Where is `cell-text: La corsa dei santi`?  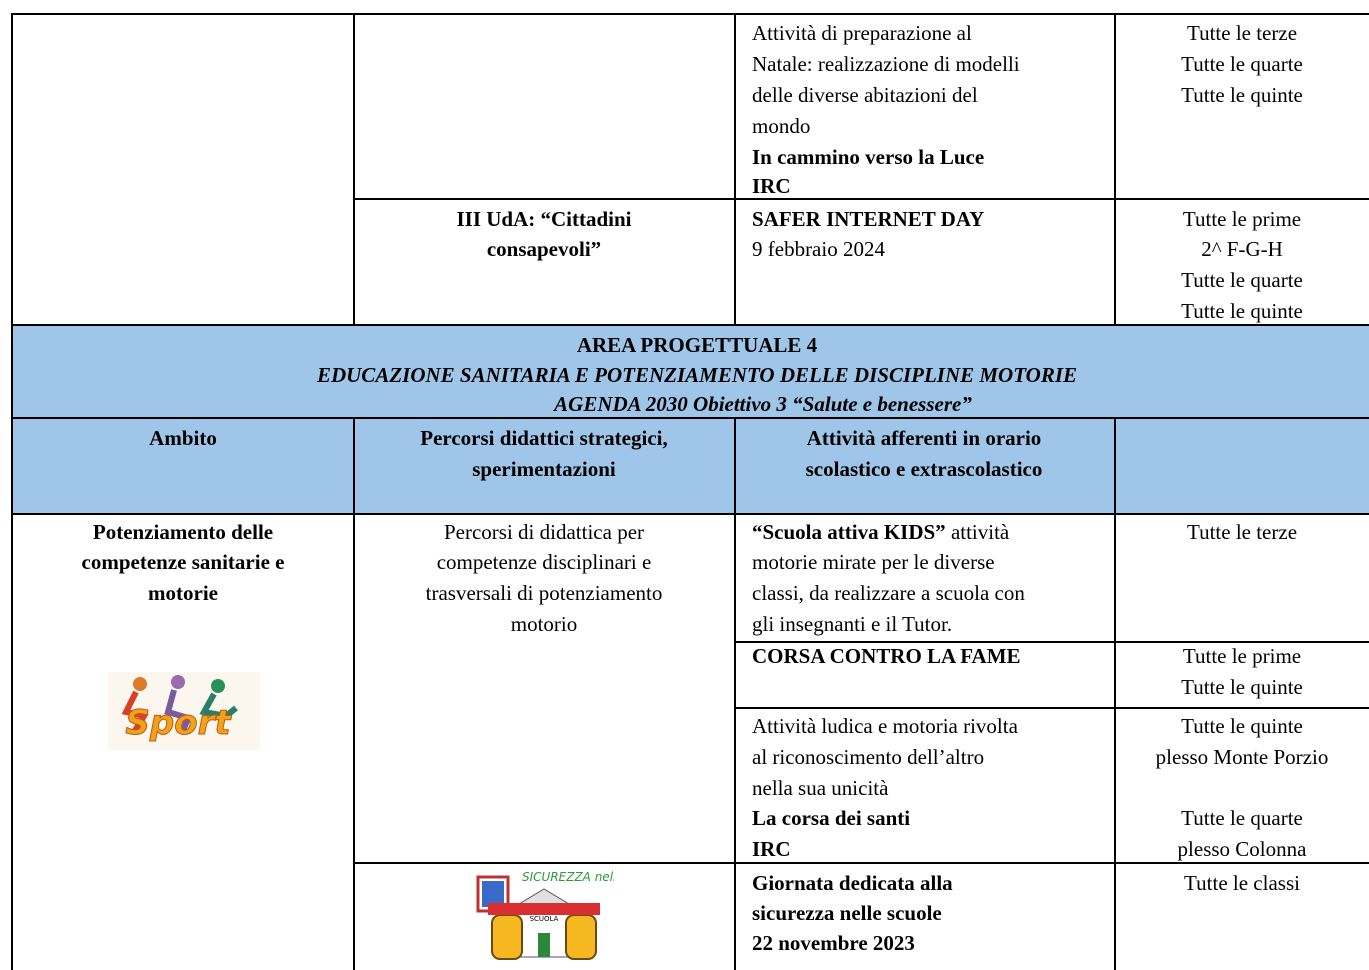
cell-text: La corsa dei santi is located at coordinates (831, 818).